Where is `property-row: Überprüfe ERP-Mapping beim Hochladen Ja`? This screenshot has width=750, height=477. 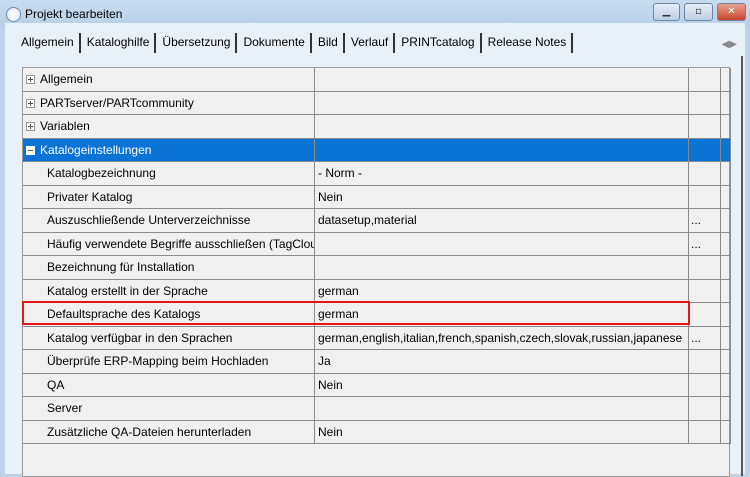
property-row: Überprüfe ERP-Mapping beim Hochladen Ja is located at coordinates (377, 362).